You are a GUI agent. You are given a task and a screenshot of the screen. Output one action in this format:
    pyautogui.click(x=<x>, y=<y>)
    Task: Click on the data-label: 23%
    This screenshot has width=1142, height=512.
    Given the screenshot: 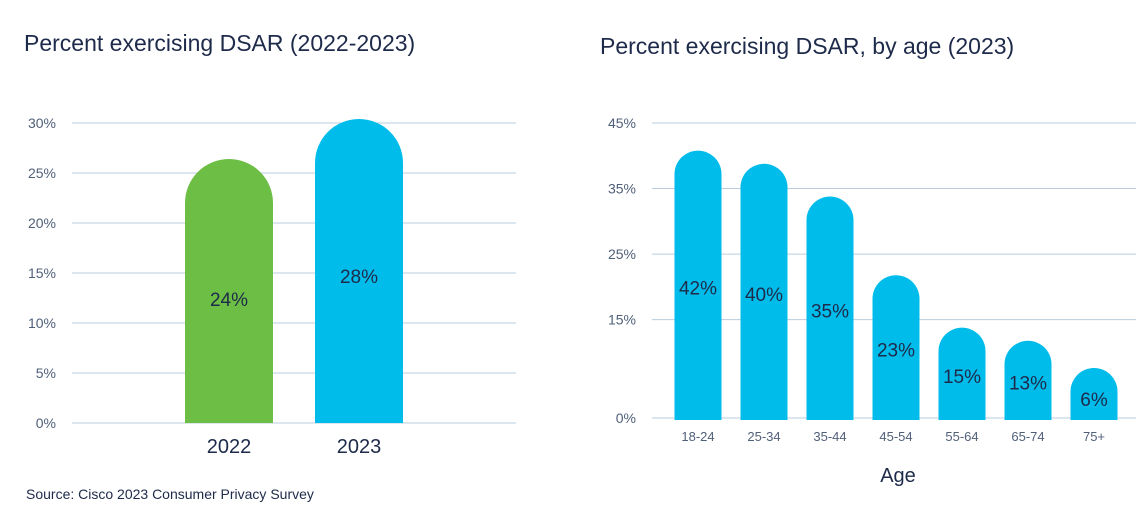 What is the action you would take?
    pyautogui.click(x=896, y=351)
    